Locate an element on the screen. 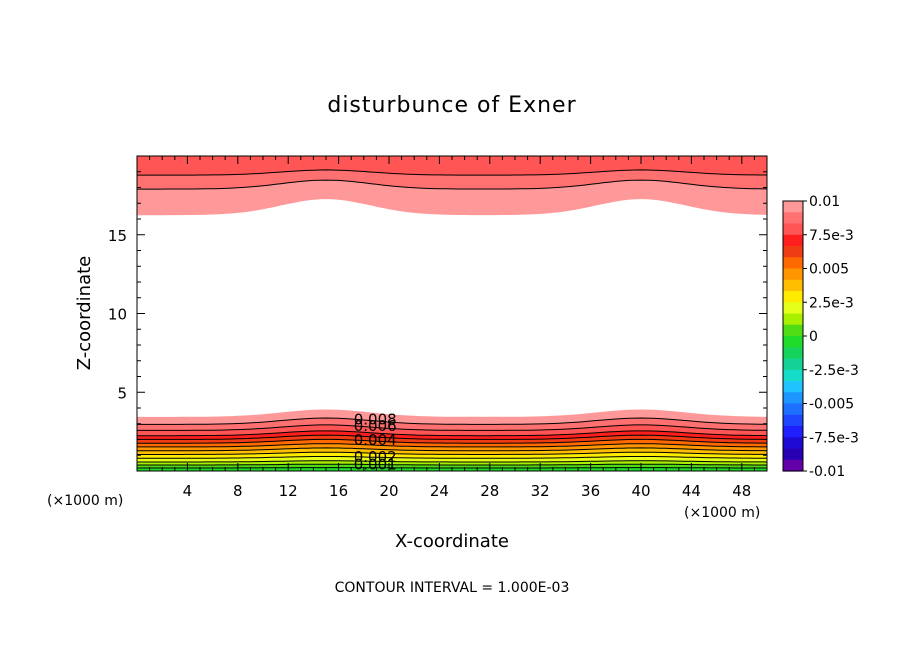 The width and height of the screenshot is (904, 654). x-unit-left-label: (×1000 m) is located at coordinates (85, 501).